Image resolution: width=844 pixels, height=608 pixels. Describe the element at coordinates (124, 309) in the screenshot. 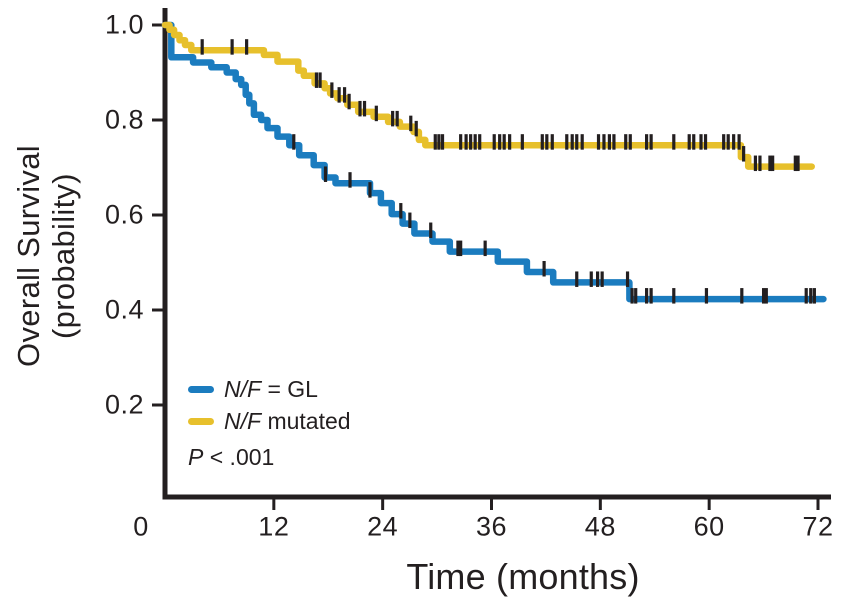

I see `y-tick-label: 0.4` at that location.